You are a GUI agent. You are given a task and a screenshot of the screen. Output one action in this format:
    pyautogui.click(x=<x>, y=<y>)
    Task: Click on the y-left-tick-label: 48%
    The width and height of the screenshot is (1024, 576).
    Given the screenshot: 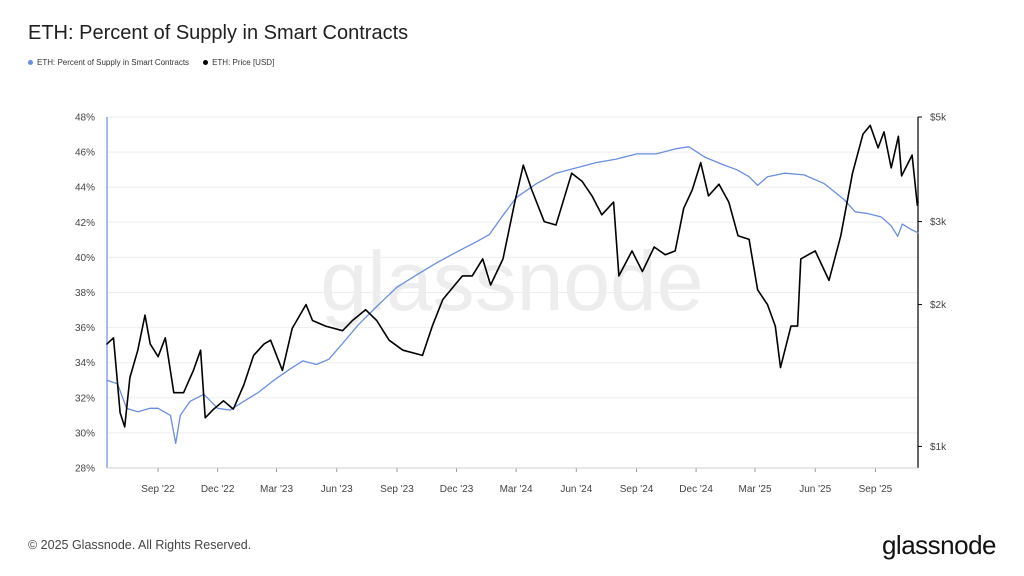 What is the action you would take?
    pyautogui.click(x=85, y=118)
    